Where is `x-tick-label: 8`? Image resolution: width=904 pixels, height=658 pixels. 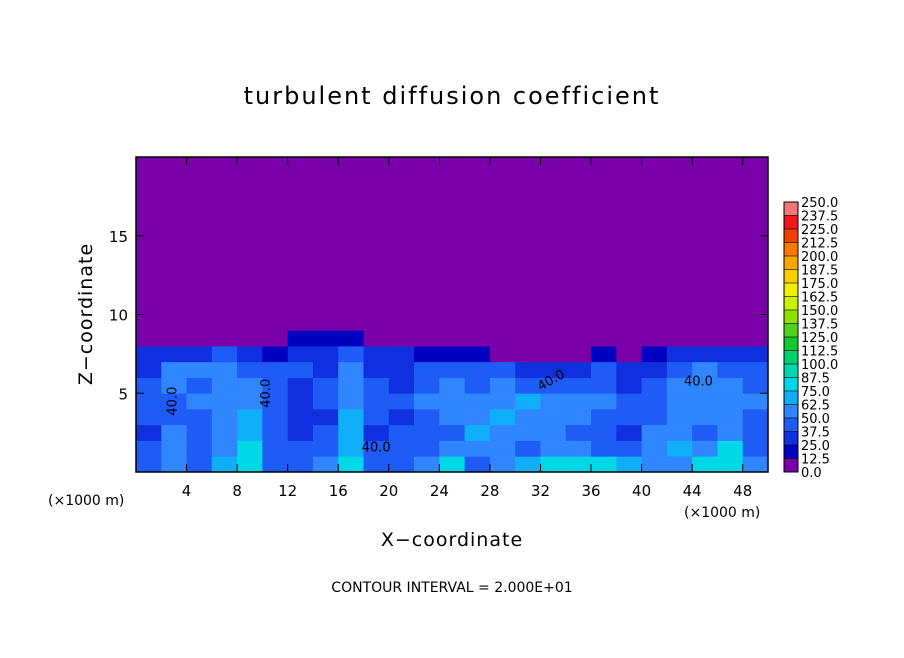 x-tick-label: 8 is located at coordinates (237, 491).